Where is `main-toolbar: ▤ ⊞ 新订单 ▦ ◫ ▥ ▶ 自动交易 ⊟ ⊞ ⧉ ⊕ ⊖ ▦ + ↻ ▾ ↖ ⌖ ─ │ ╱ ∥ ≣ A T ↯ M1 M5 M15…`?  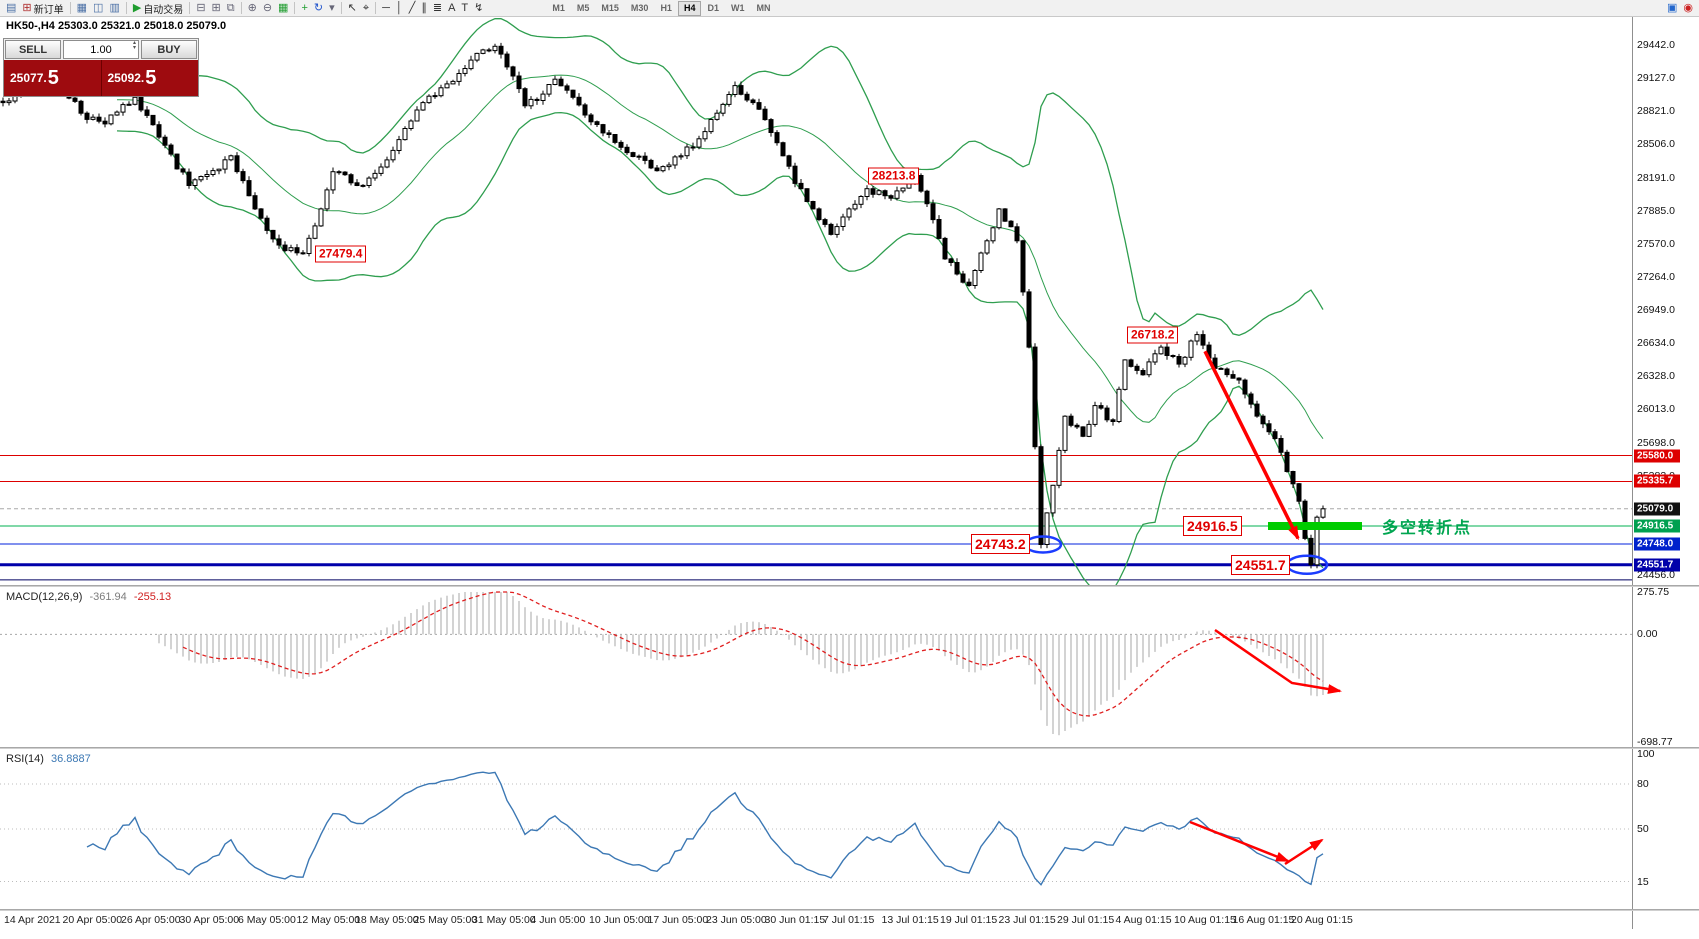
main-toolbar: ▤ ⊞ 新订单 ▦ ◫ ▥ ▶ 自动交易 ⊟ ⊞ ⧉ ⊕ ⊖ ▦ + ↻ ▾ ↖ ⌖ ─ │ ╱ ∥ ≣ A T ↯ M1 M5 M15… is located at coordinates (849, 8).